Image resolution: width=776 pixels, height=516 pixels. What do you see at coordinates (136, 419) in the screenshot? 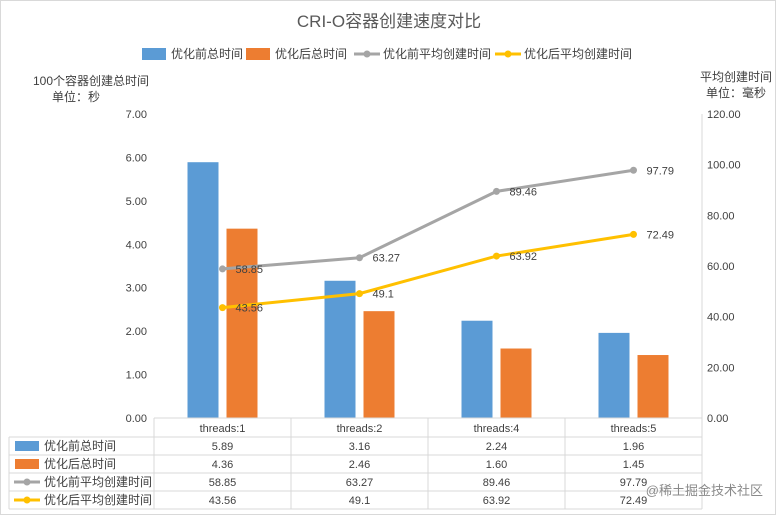
I see `left-tick-label: 0.00` at bounding box center [136, 419].